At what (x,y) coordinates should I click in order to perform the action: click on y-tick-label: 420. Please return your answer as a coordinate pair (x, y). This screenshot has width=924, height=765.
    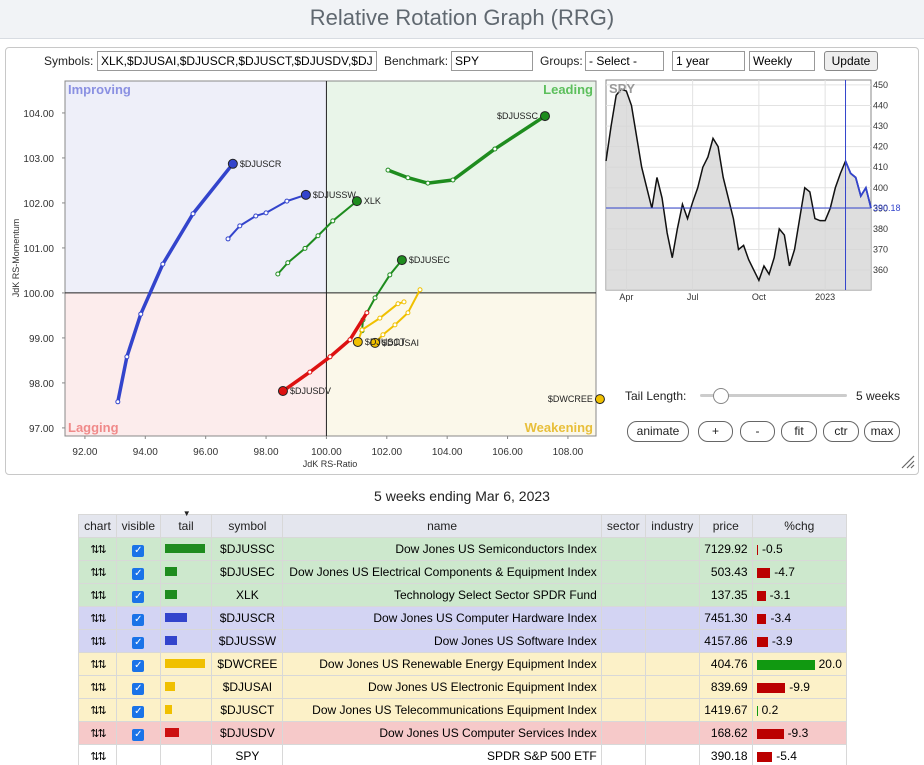
    Looking at the image, I should click on (880, 147).